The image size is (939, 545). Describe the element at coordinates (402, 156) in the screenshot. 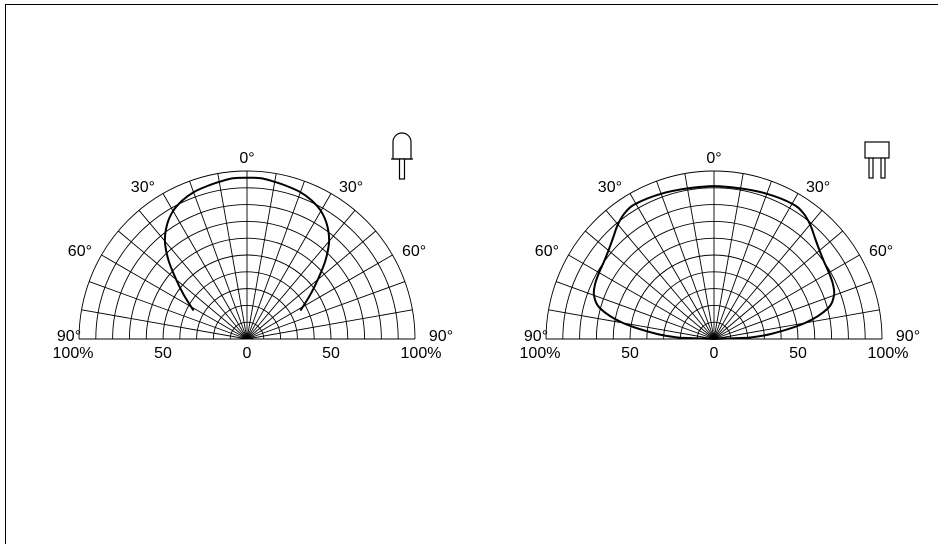

I see `dome-led-icon` at that location.